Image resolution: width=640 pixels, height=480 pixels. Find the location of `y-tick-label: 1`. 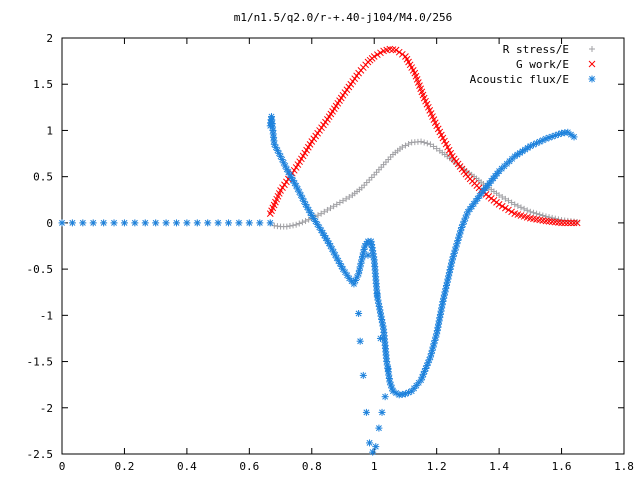

y-tick-label: 1 is located at coordinates (49, 130).